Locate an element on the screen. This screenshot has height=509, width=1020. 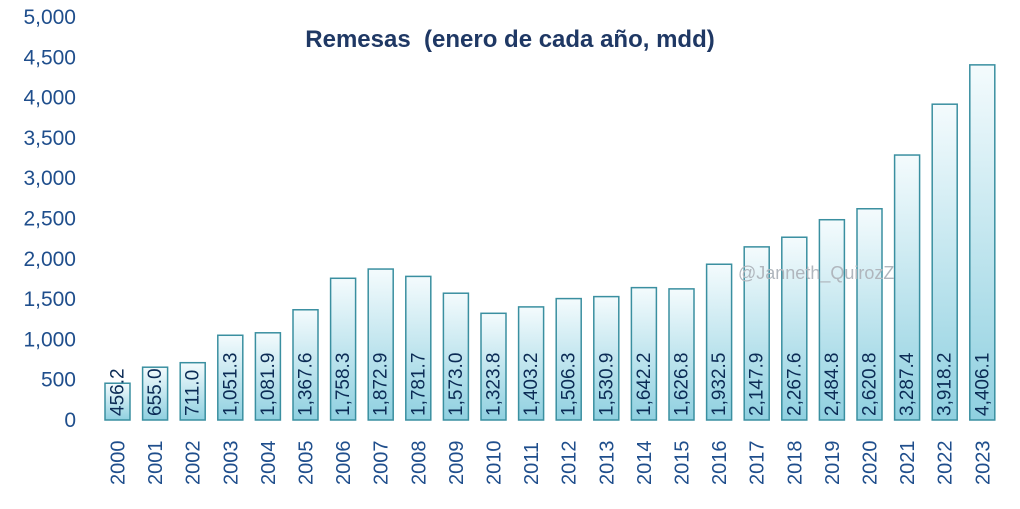
bar-2009 is located at coordinates (456, 356).